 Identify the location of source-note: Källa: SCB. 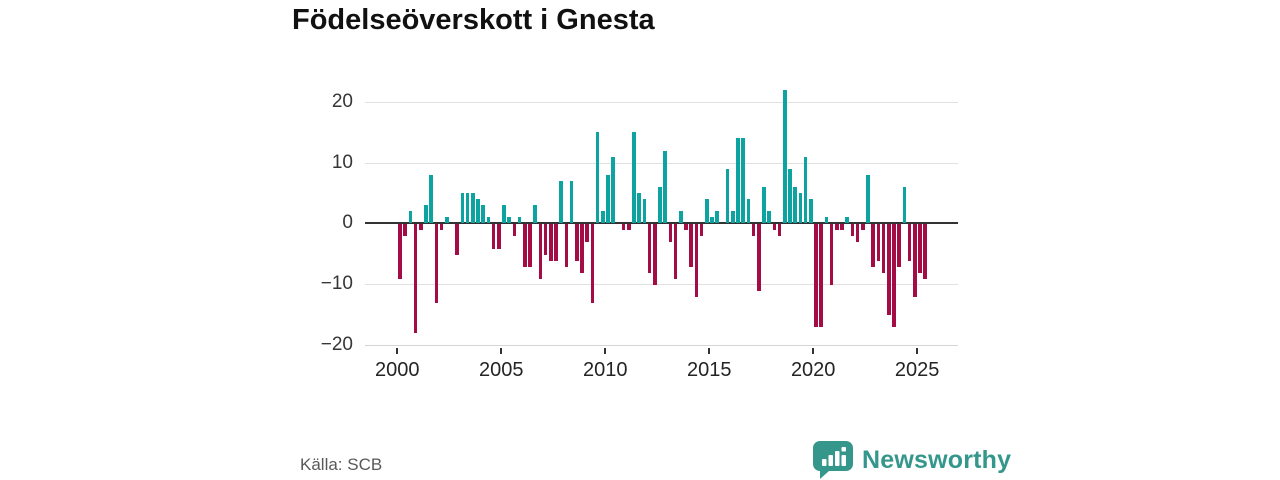
(341, 464).